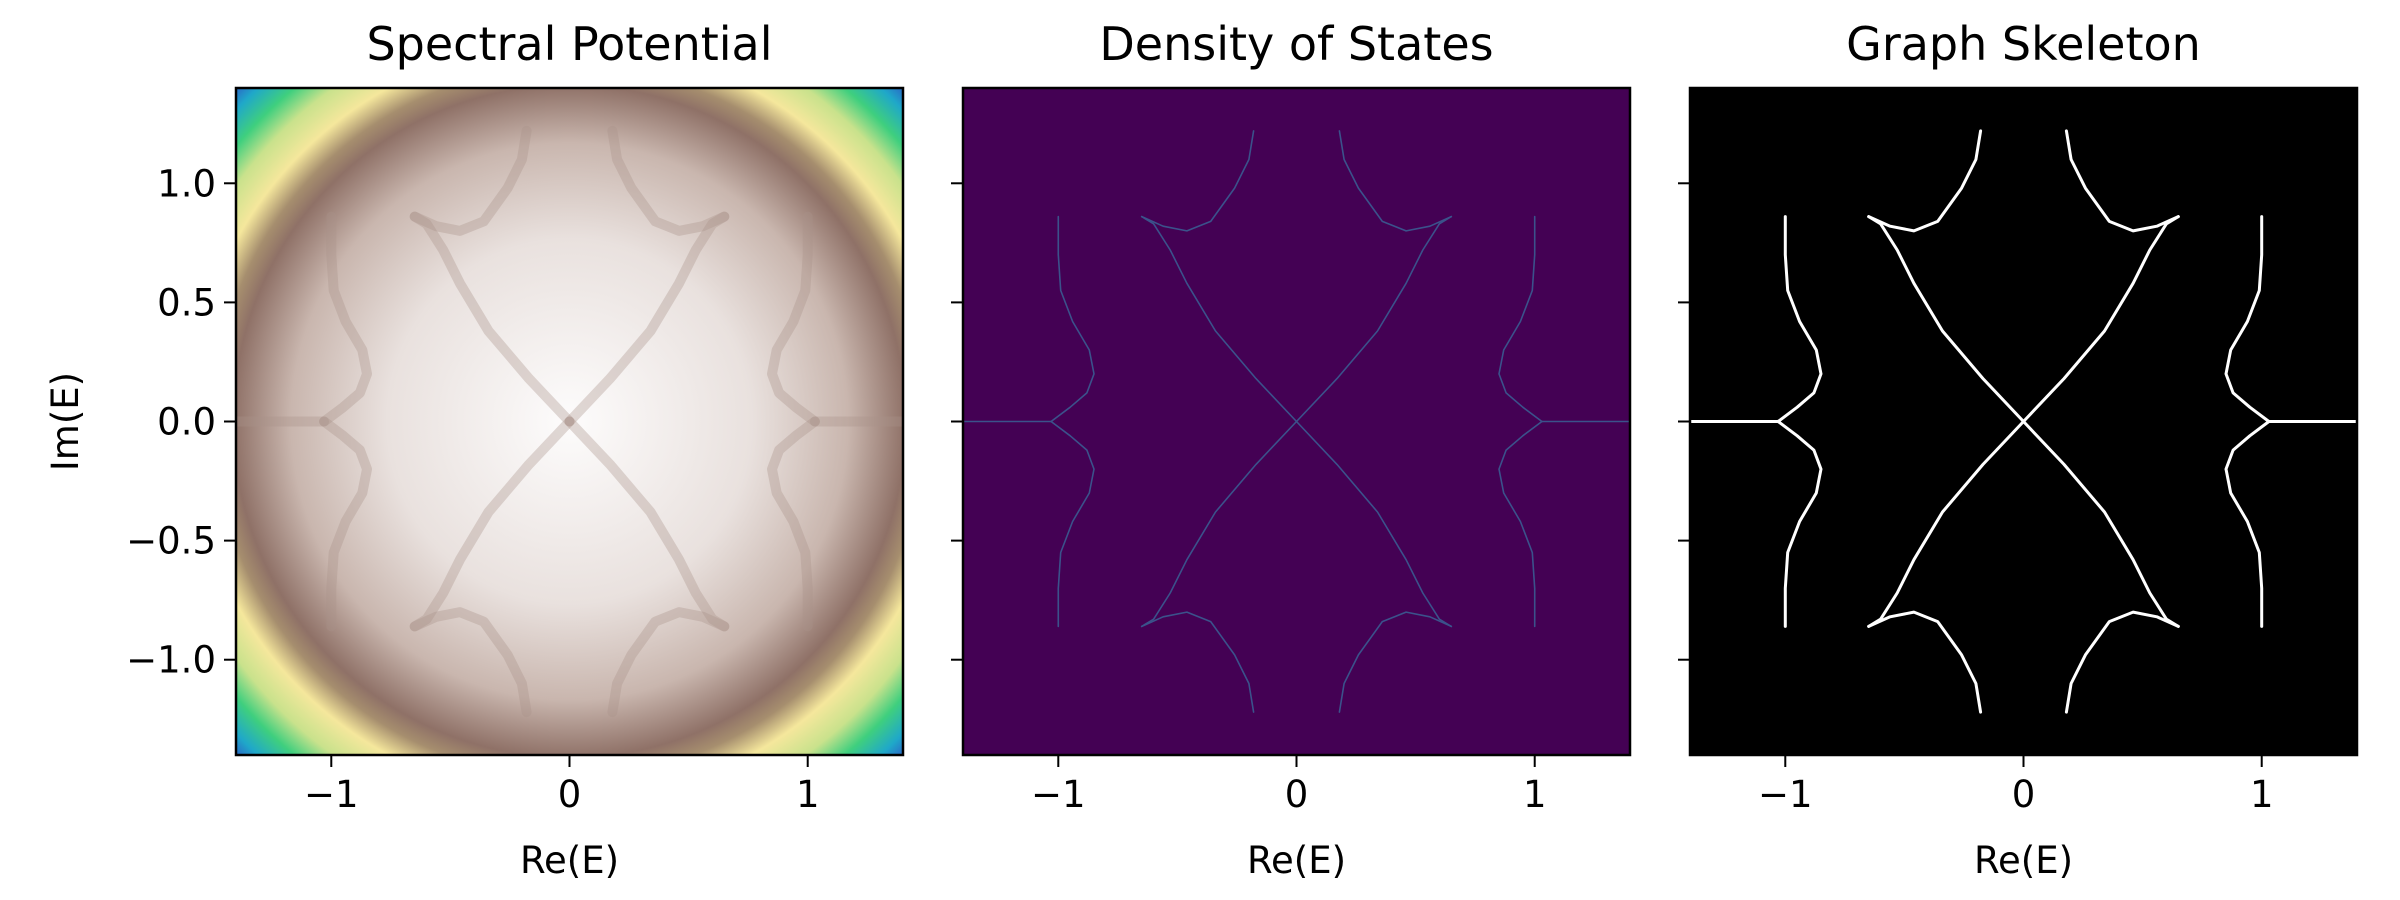 Image resolution: width=2400 pixels, height=900 pixels. Describe the element at coordinates (569, 44) in the screenshot. I see `panel-title: Spectral Potential` at that location.